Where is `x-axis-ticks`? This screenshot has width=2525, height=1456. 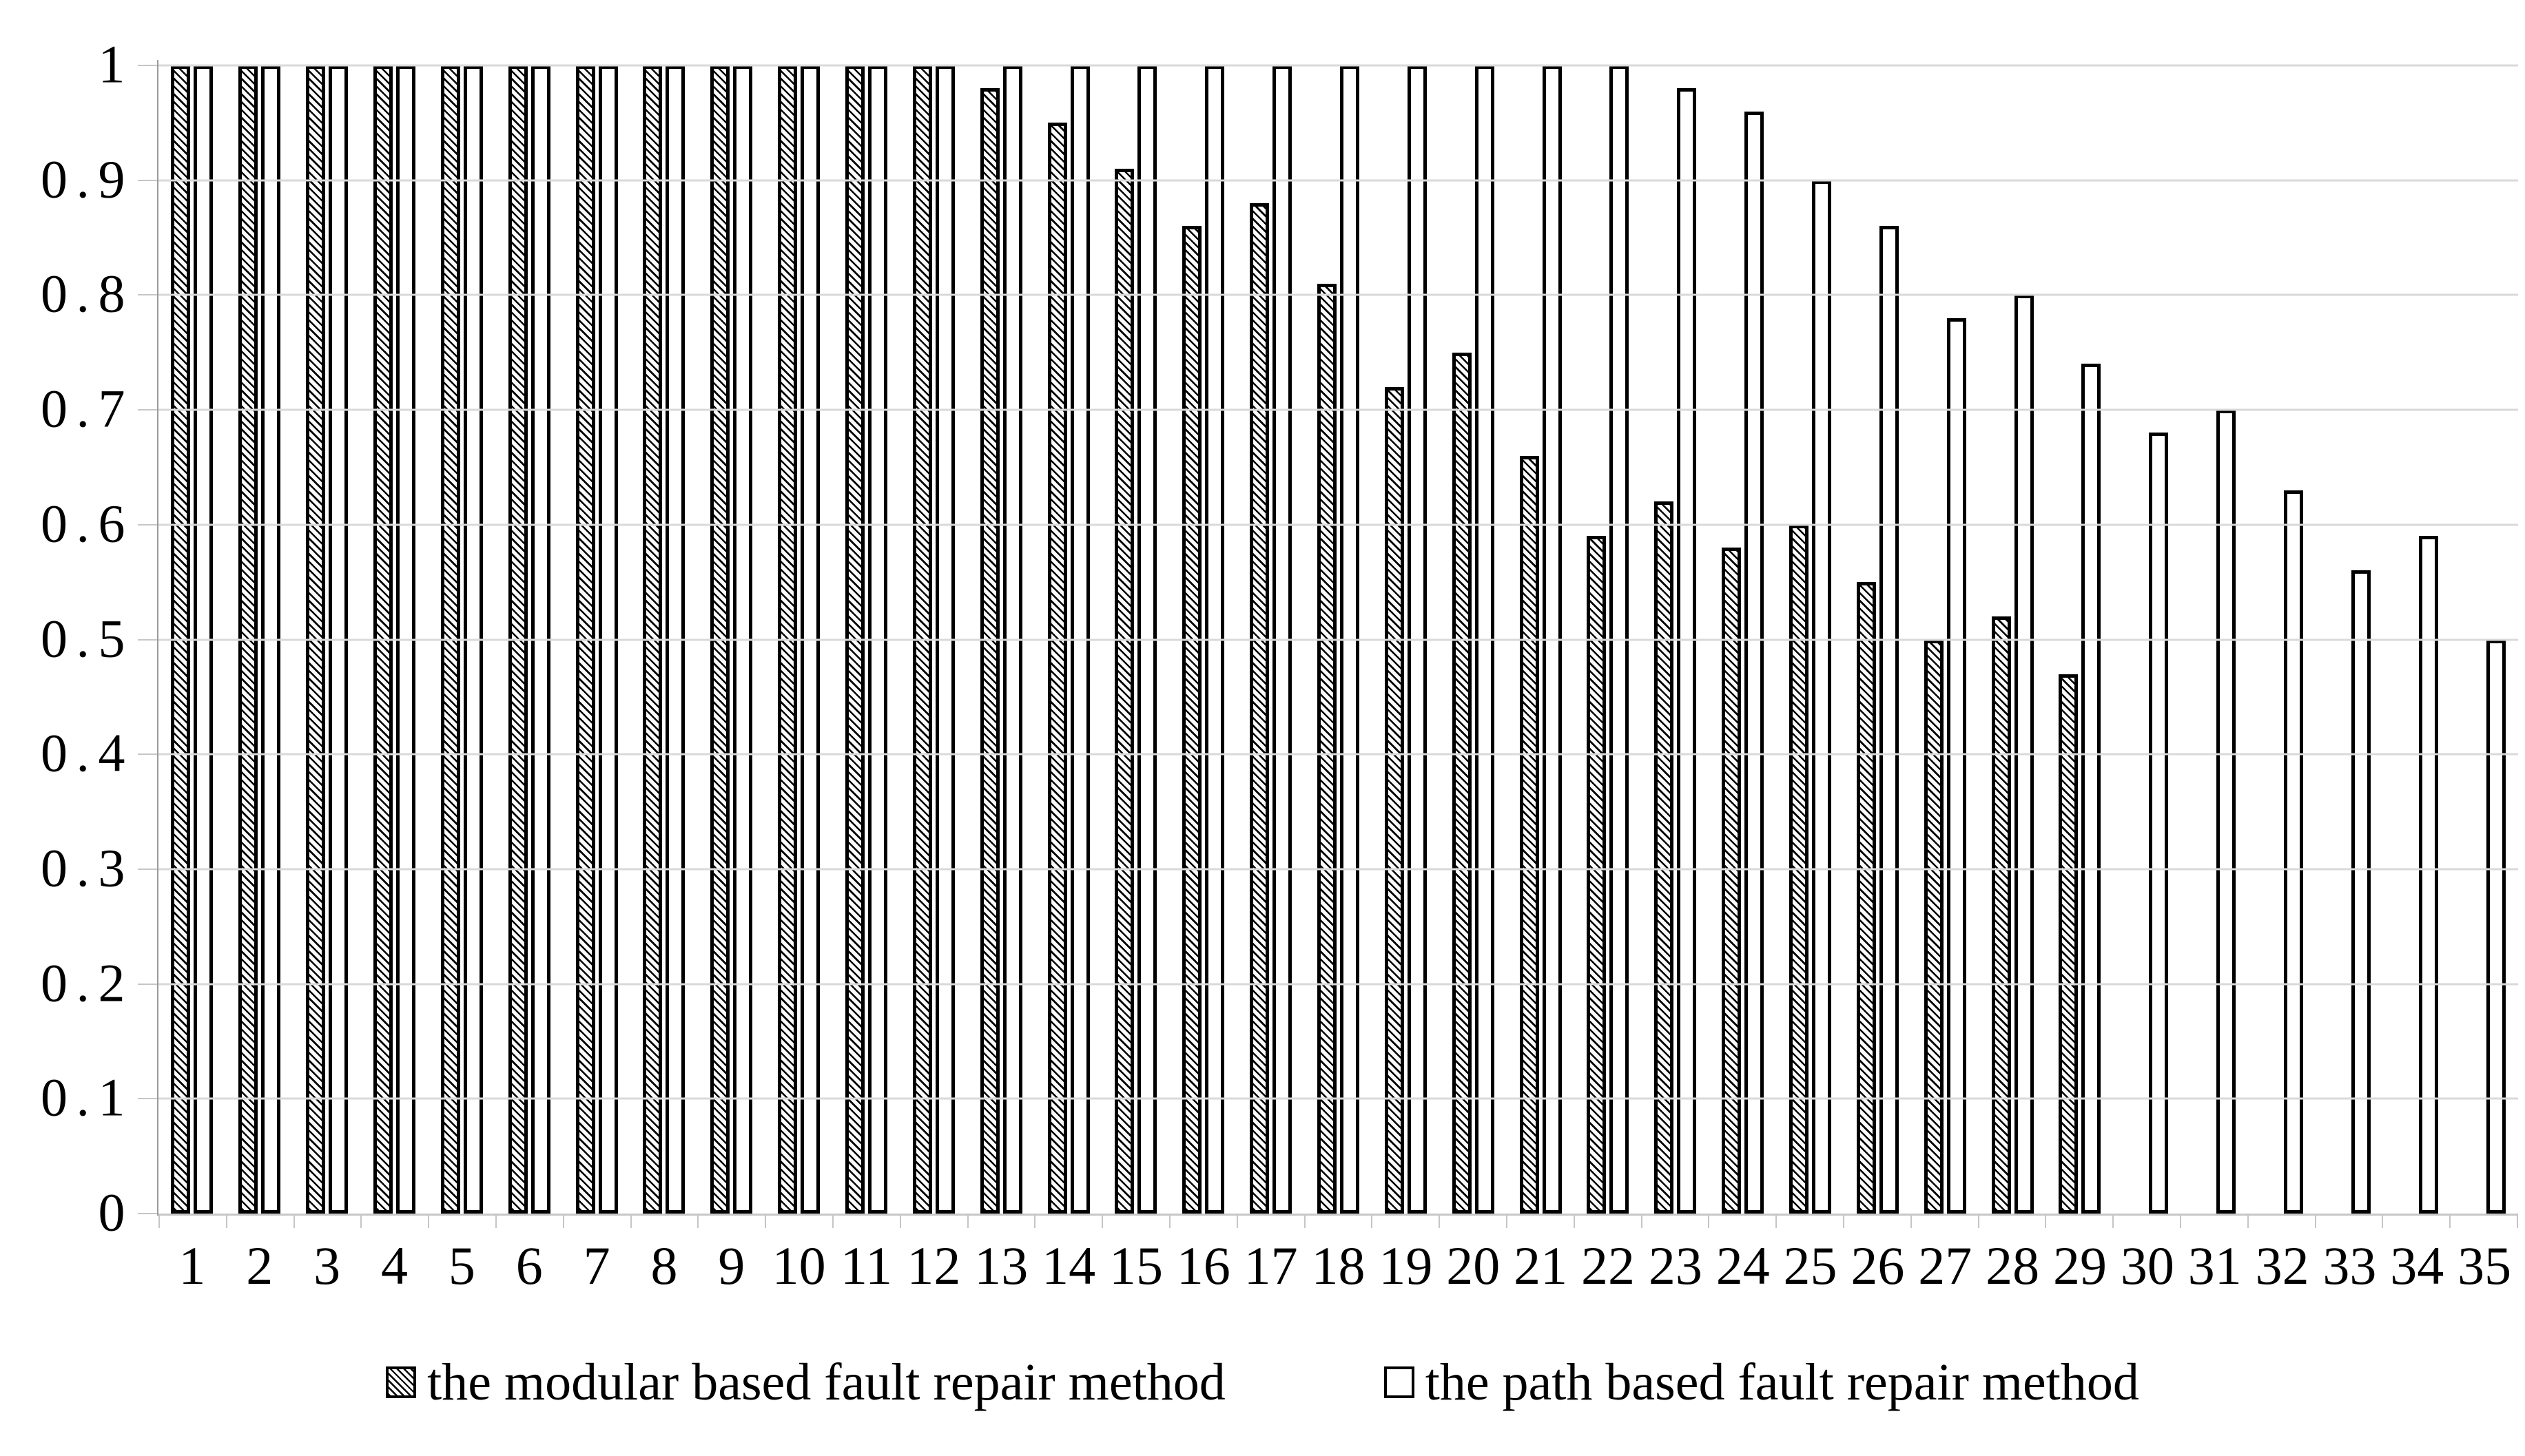
x-axis-ticks is located at coordinates (1338, 1222).